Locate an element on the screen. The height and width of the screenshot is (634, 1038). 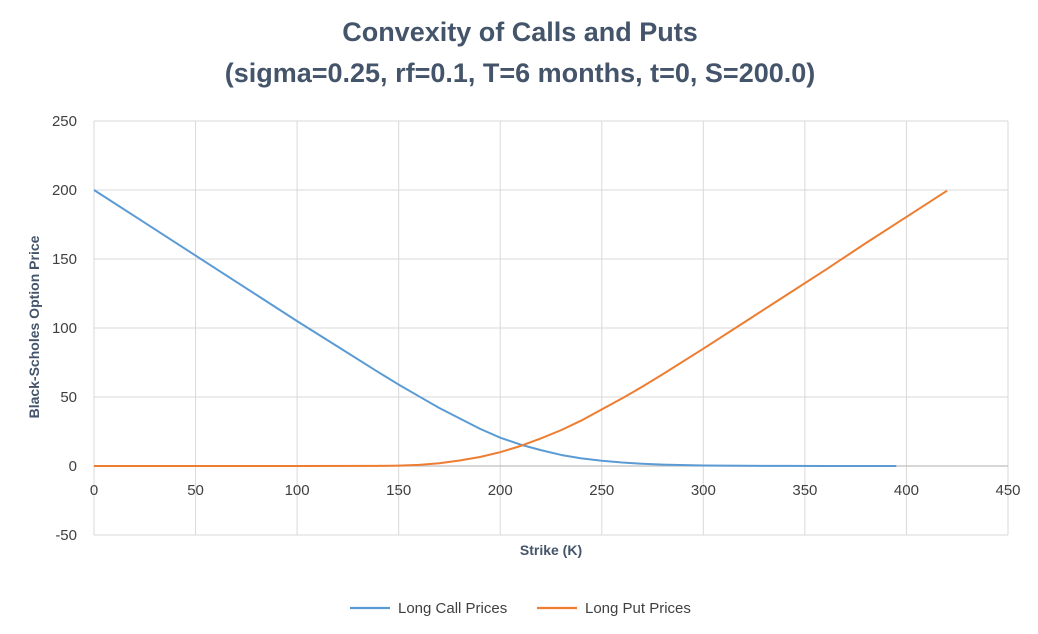
legend: Long Call Prices Long Put Prices is located at coordinates (520, 608).